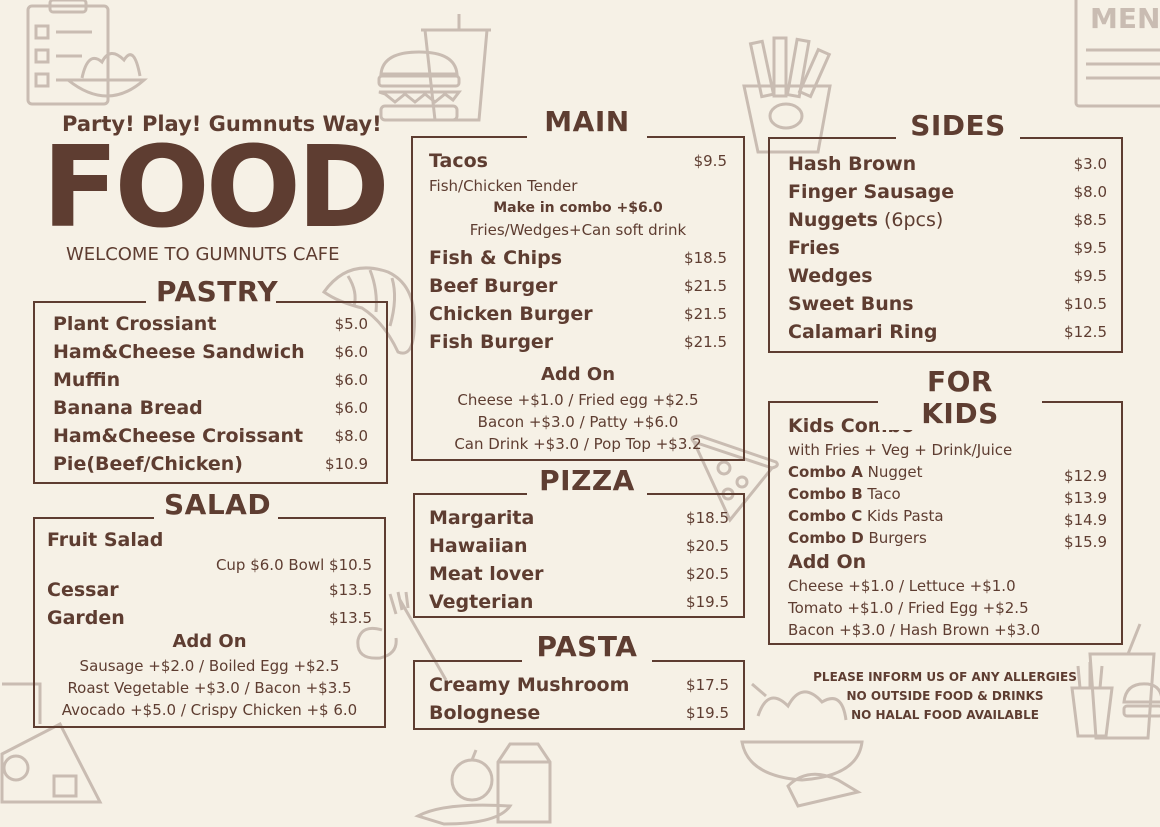 This screenshot has width=1160, height=827. I want to click on halal-notice: NO HALAL FOOD AVAILABLE, so click(945, 715).